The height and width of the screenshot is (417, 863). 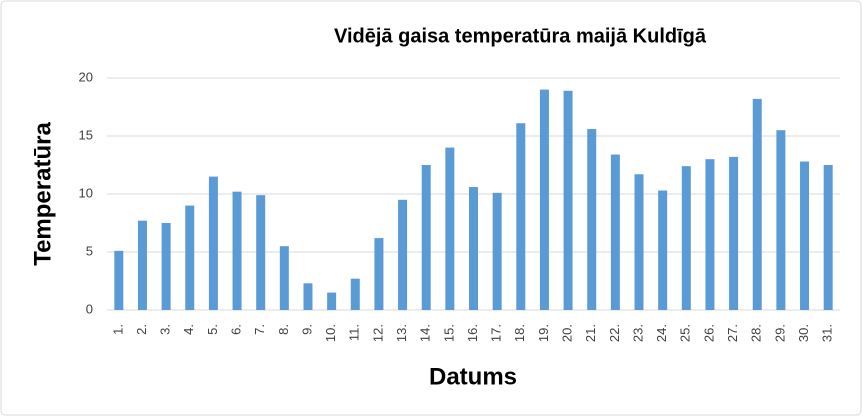 I want to click on x-tick-label: 24., so click(x=661, y=333).